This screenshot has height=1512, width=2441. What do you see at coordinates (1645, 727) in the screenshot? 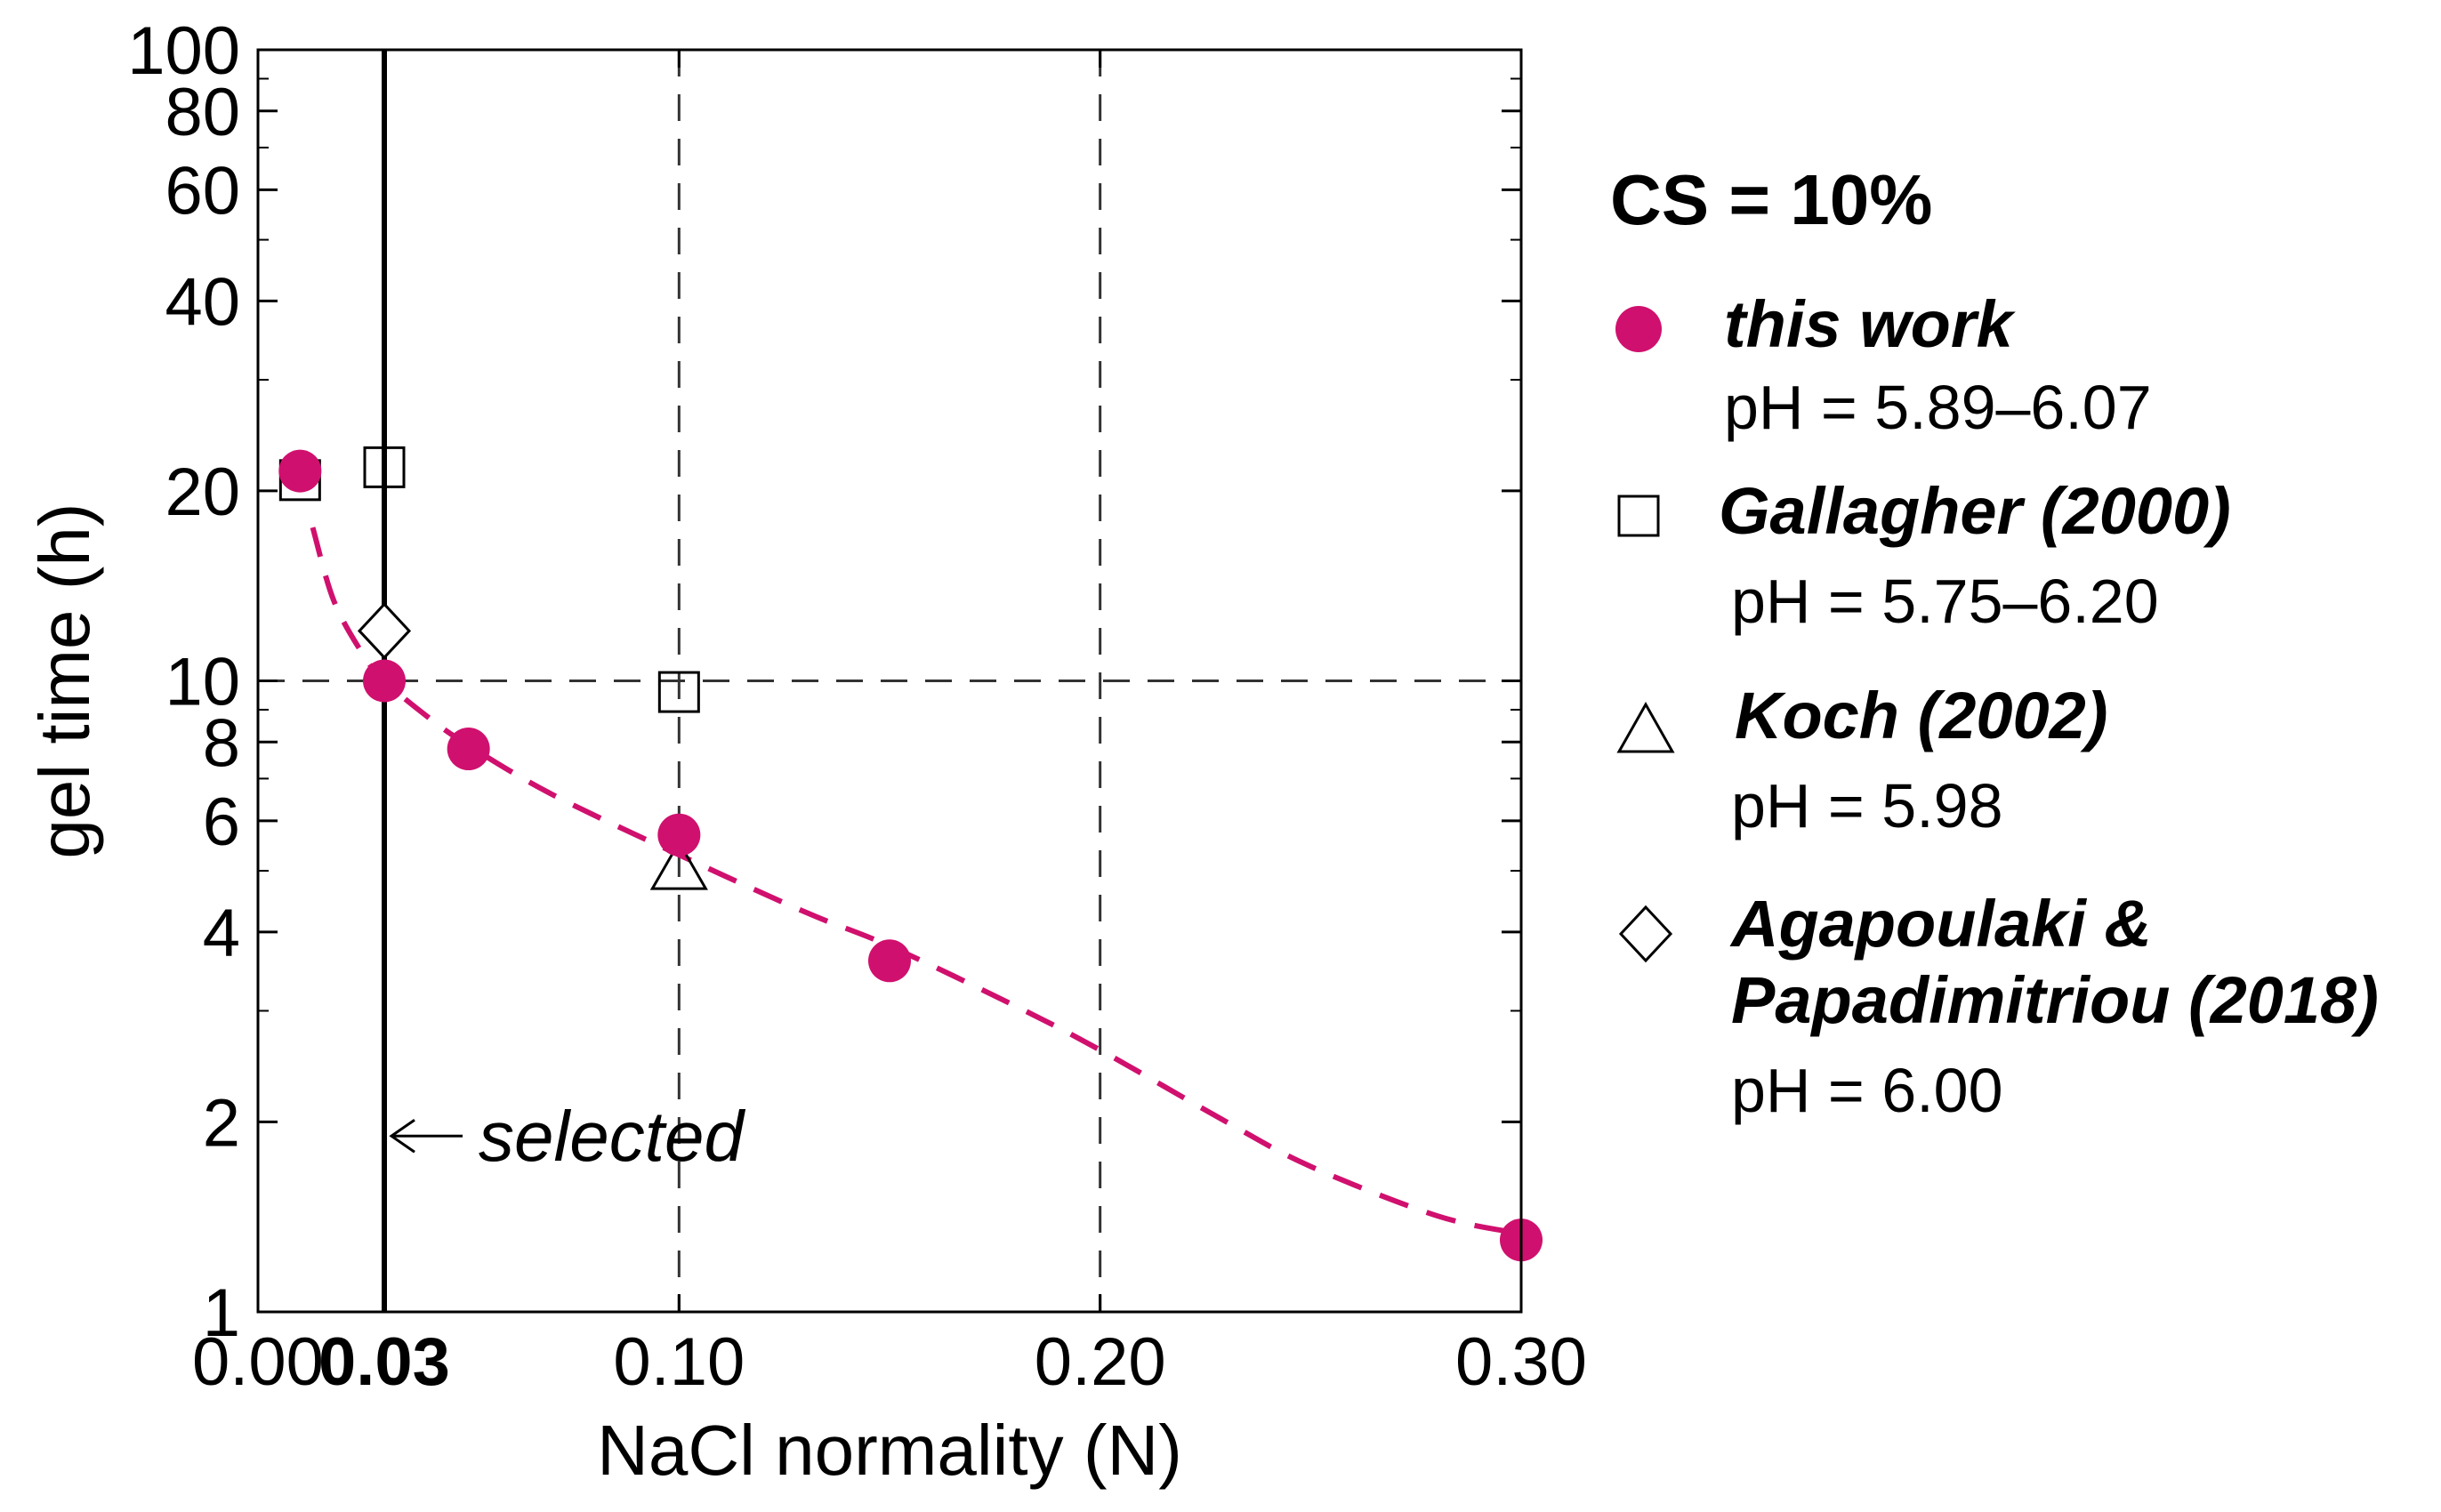
I see `legend-marker-koch` at bounding box center [1645, 727].